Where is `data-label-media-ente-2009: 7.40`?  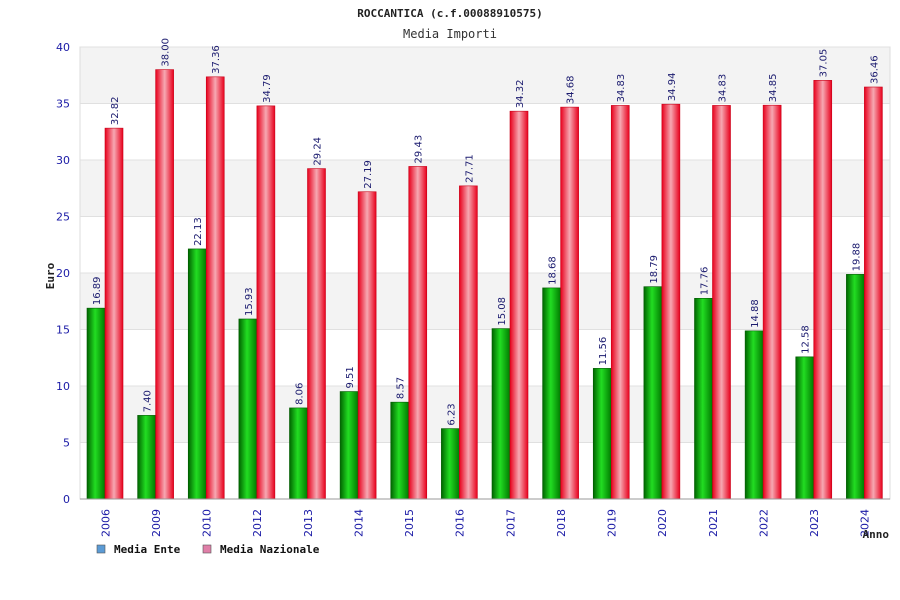
data-label-media-ente-2009: 7.40 is located at coordinates (148, 401).